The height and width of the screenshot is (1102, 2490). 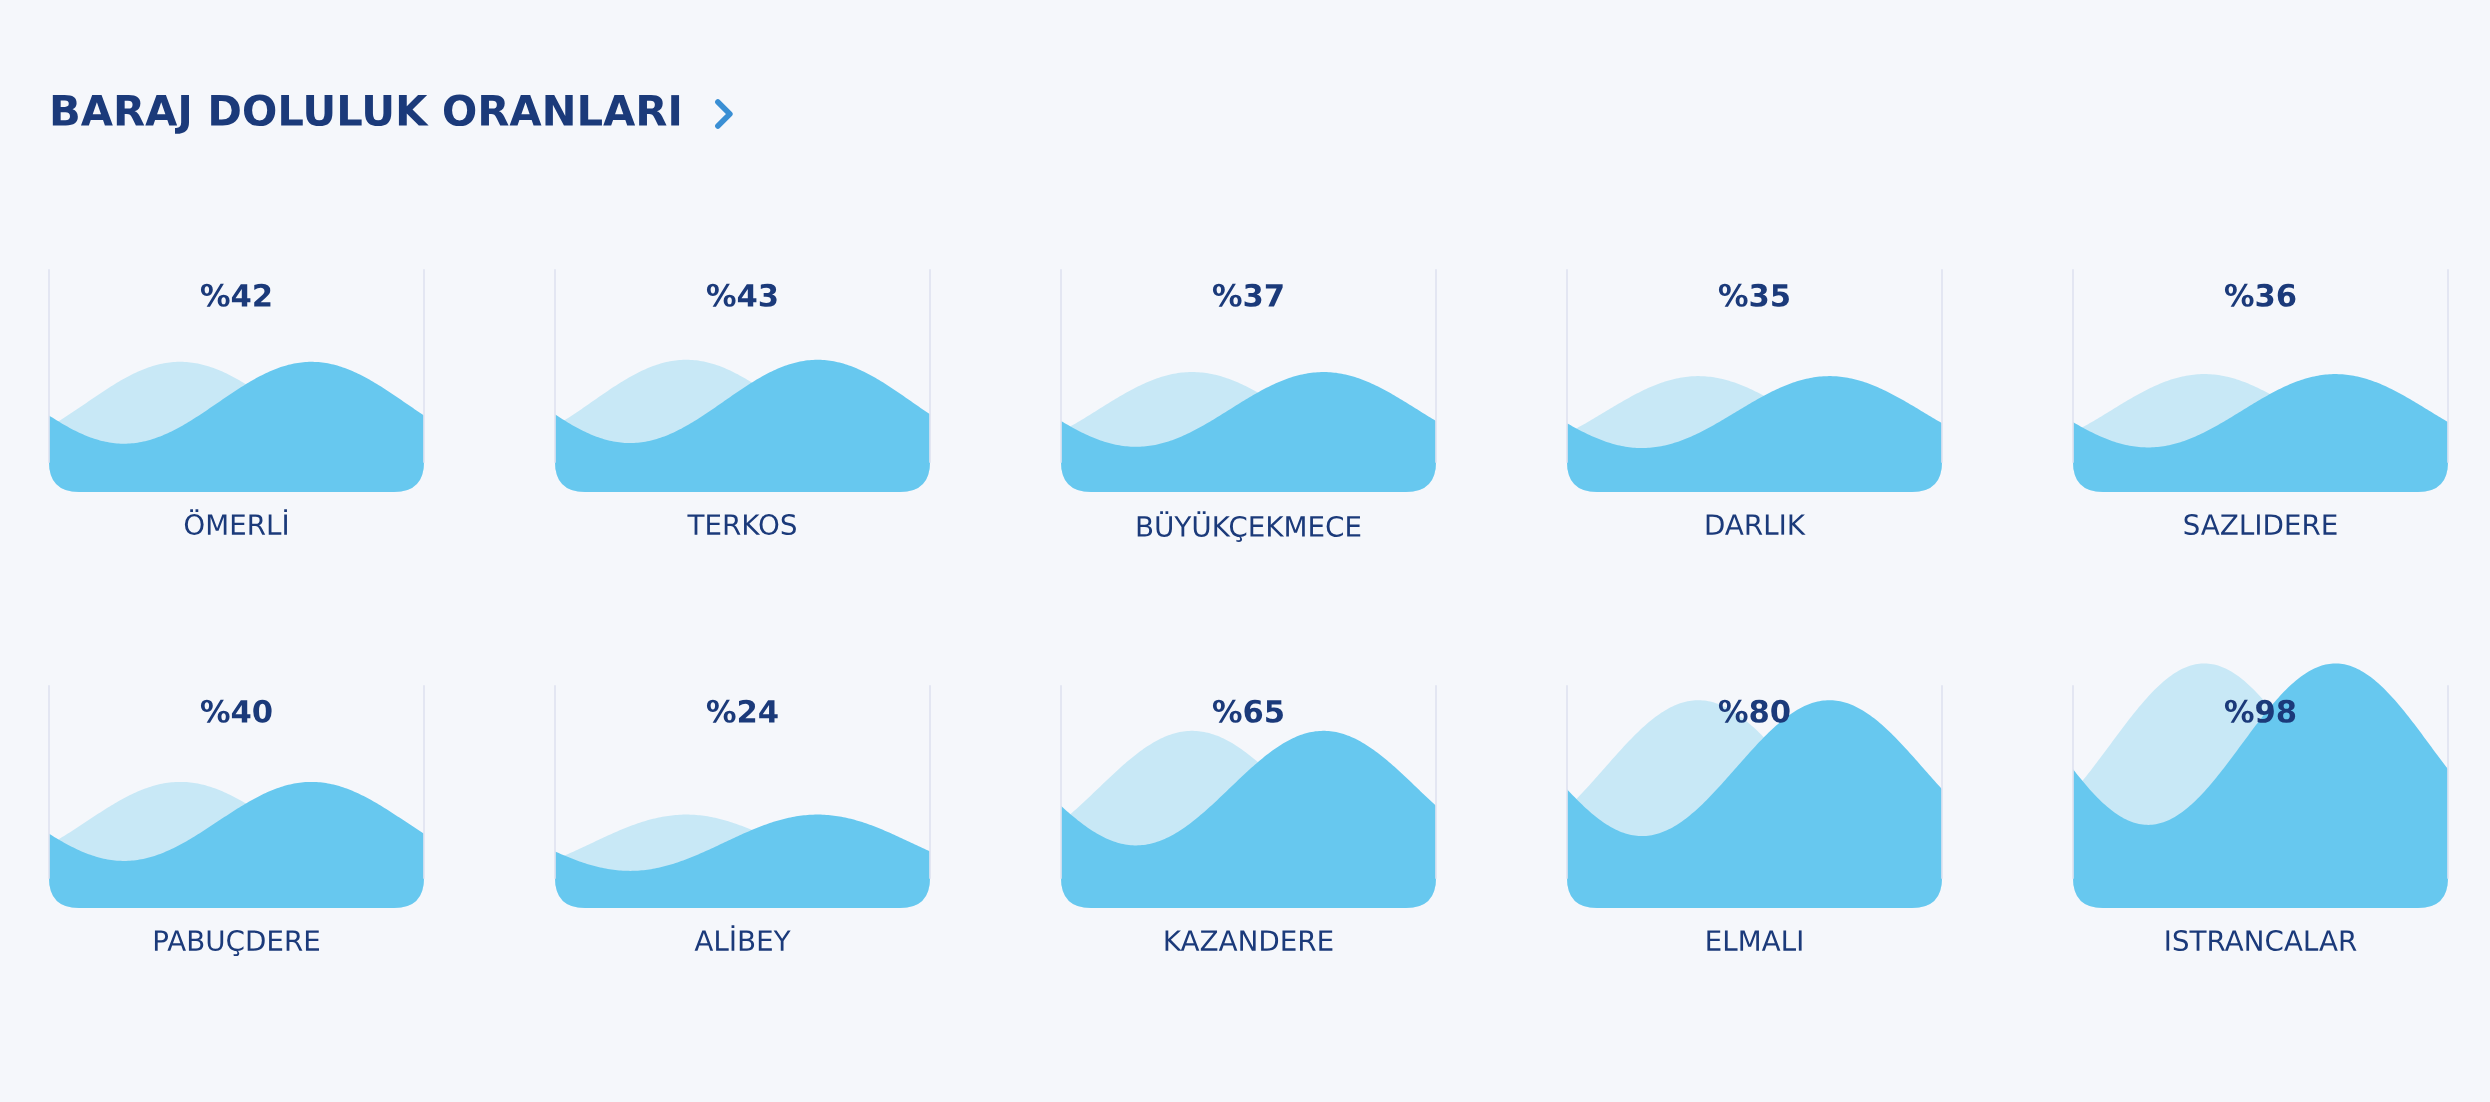 What do you see at coordinates (741, 295) in the screenshot?
I see `data-label: %43` at bounding box center [741, 295].